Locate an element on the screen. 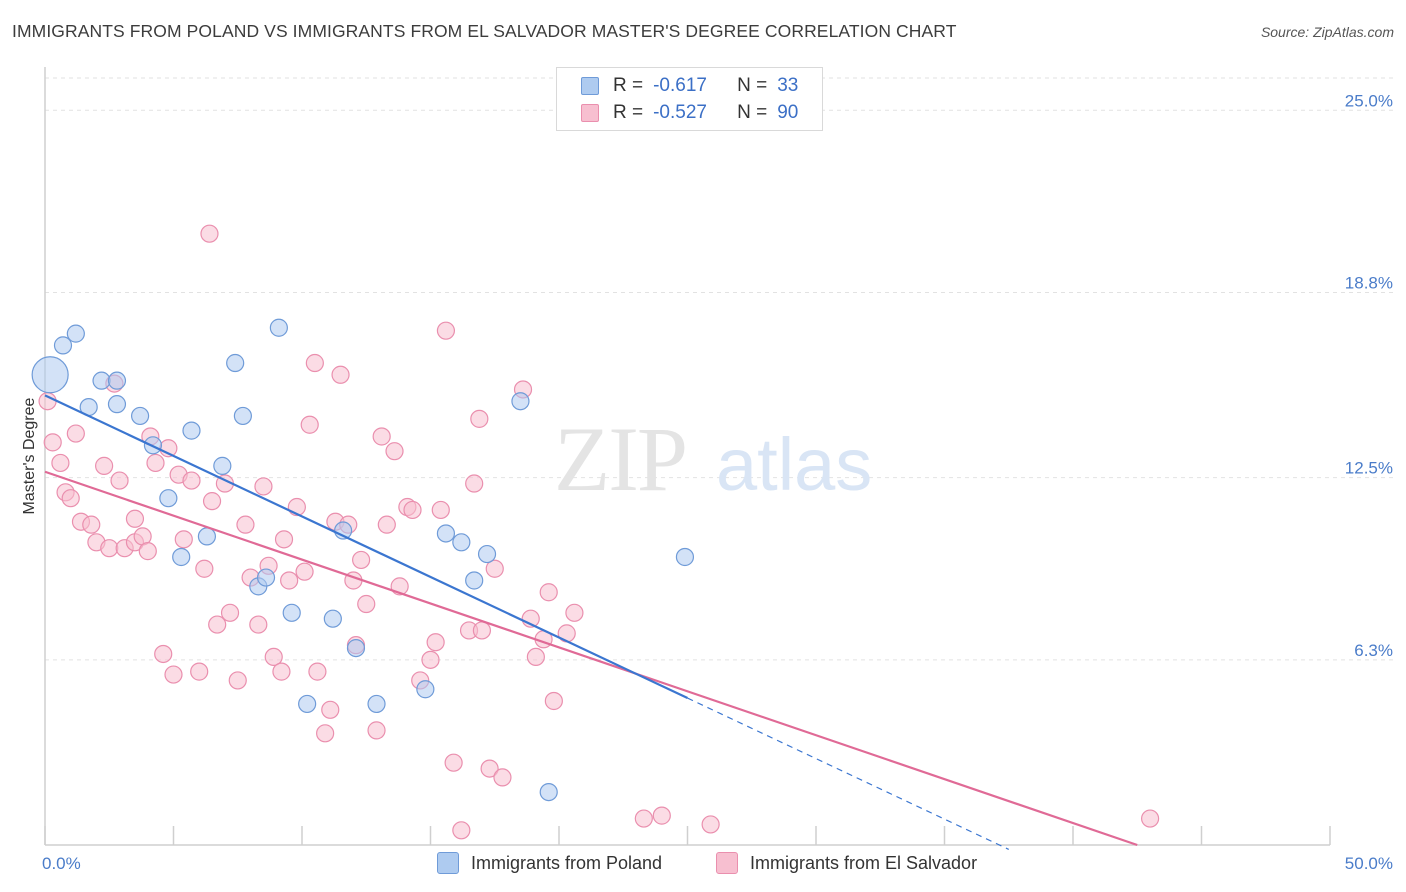 The width and height of the screenshot is (1406, 892). legend-row-elsalvador: R = -0.527 N = 90 is located at coordinates (689, 113).